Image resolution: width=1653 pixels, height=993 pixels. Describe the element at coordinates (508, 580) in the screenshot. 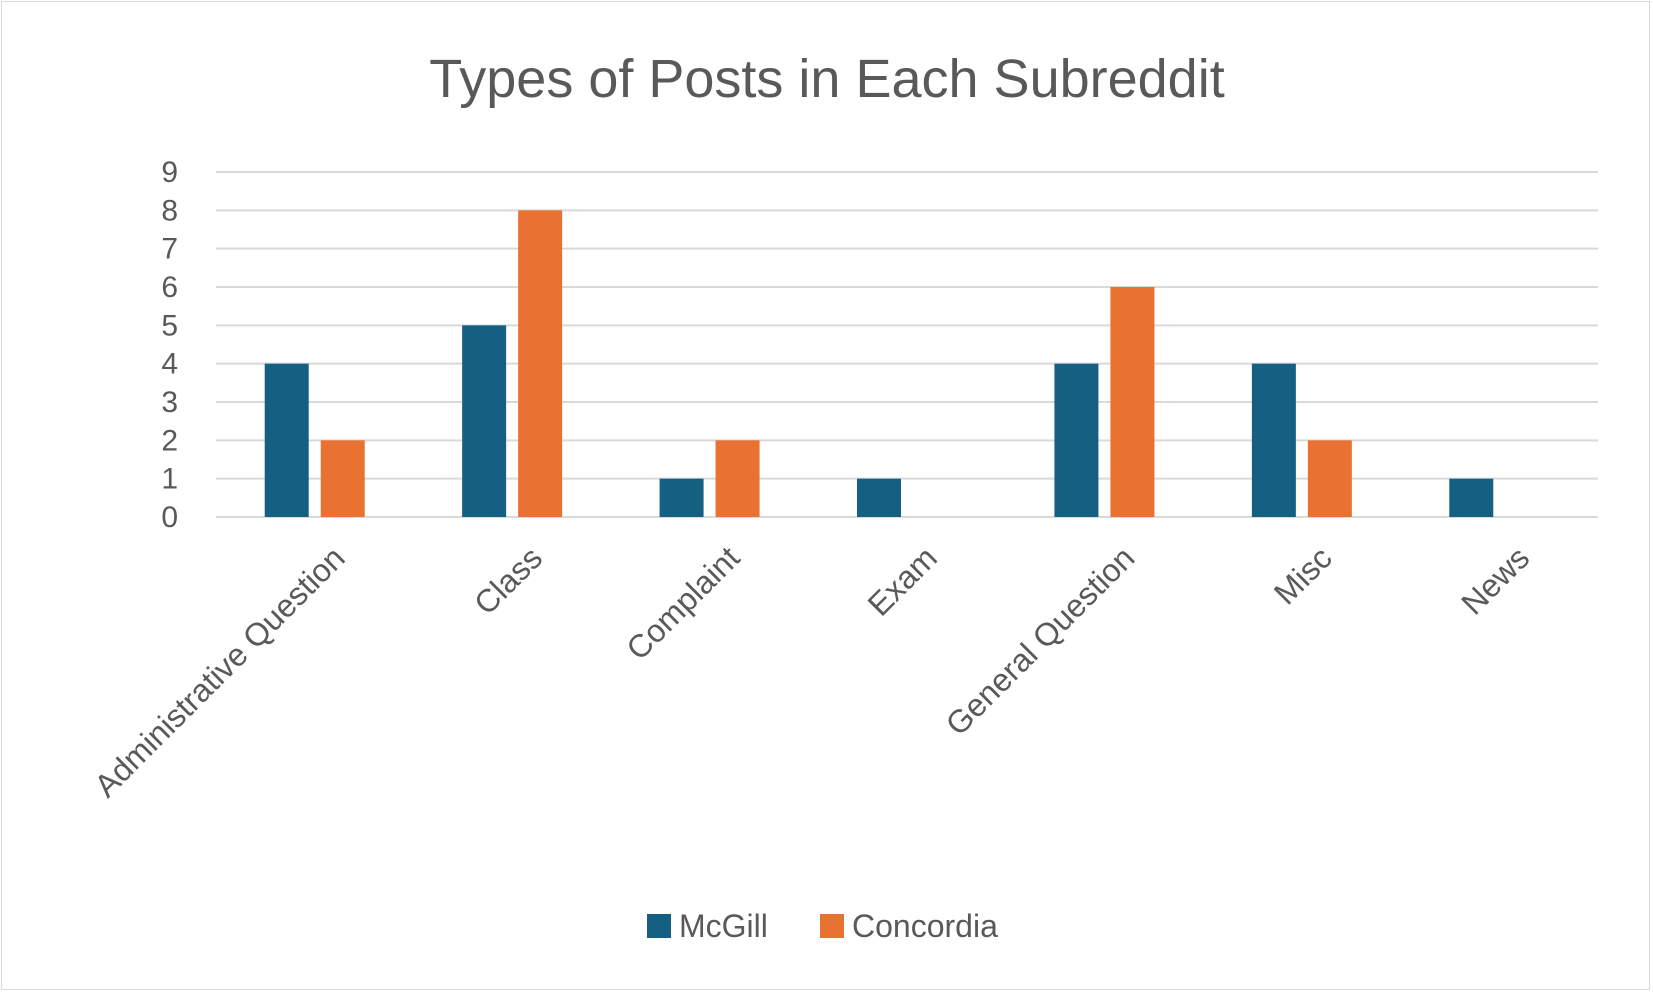

I see `x-tick-label: Class` at that location.